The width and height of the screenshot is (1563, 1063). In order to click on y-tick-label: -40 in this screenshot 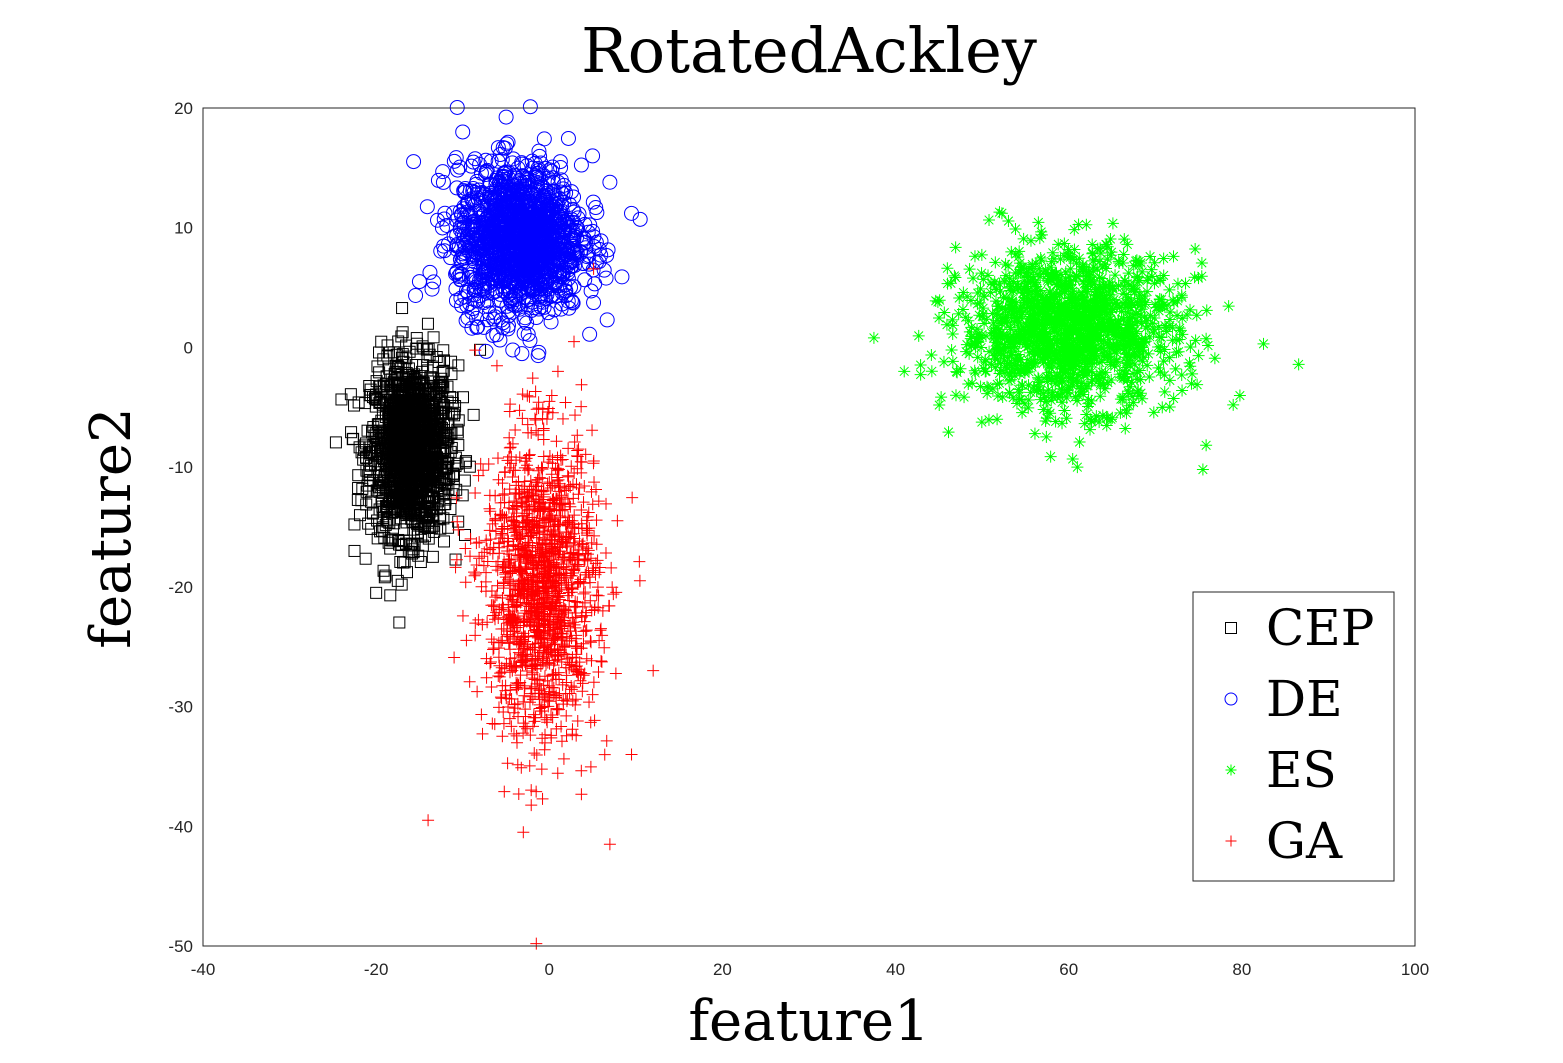, I will do `click(180, 826)`.